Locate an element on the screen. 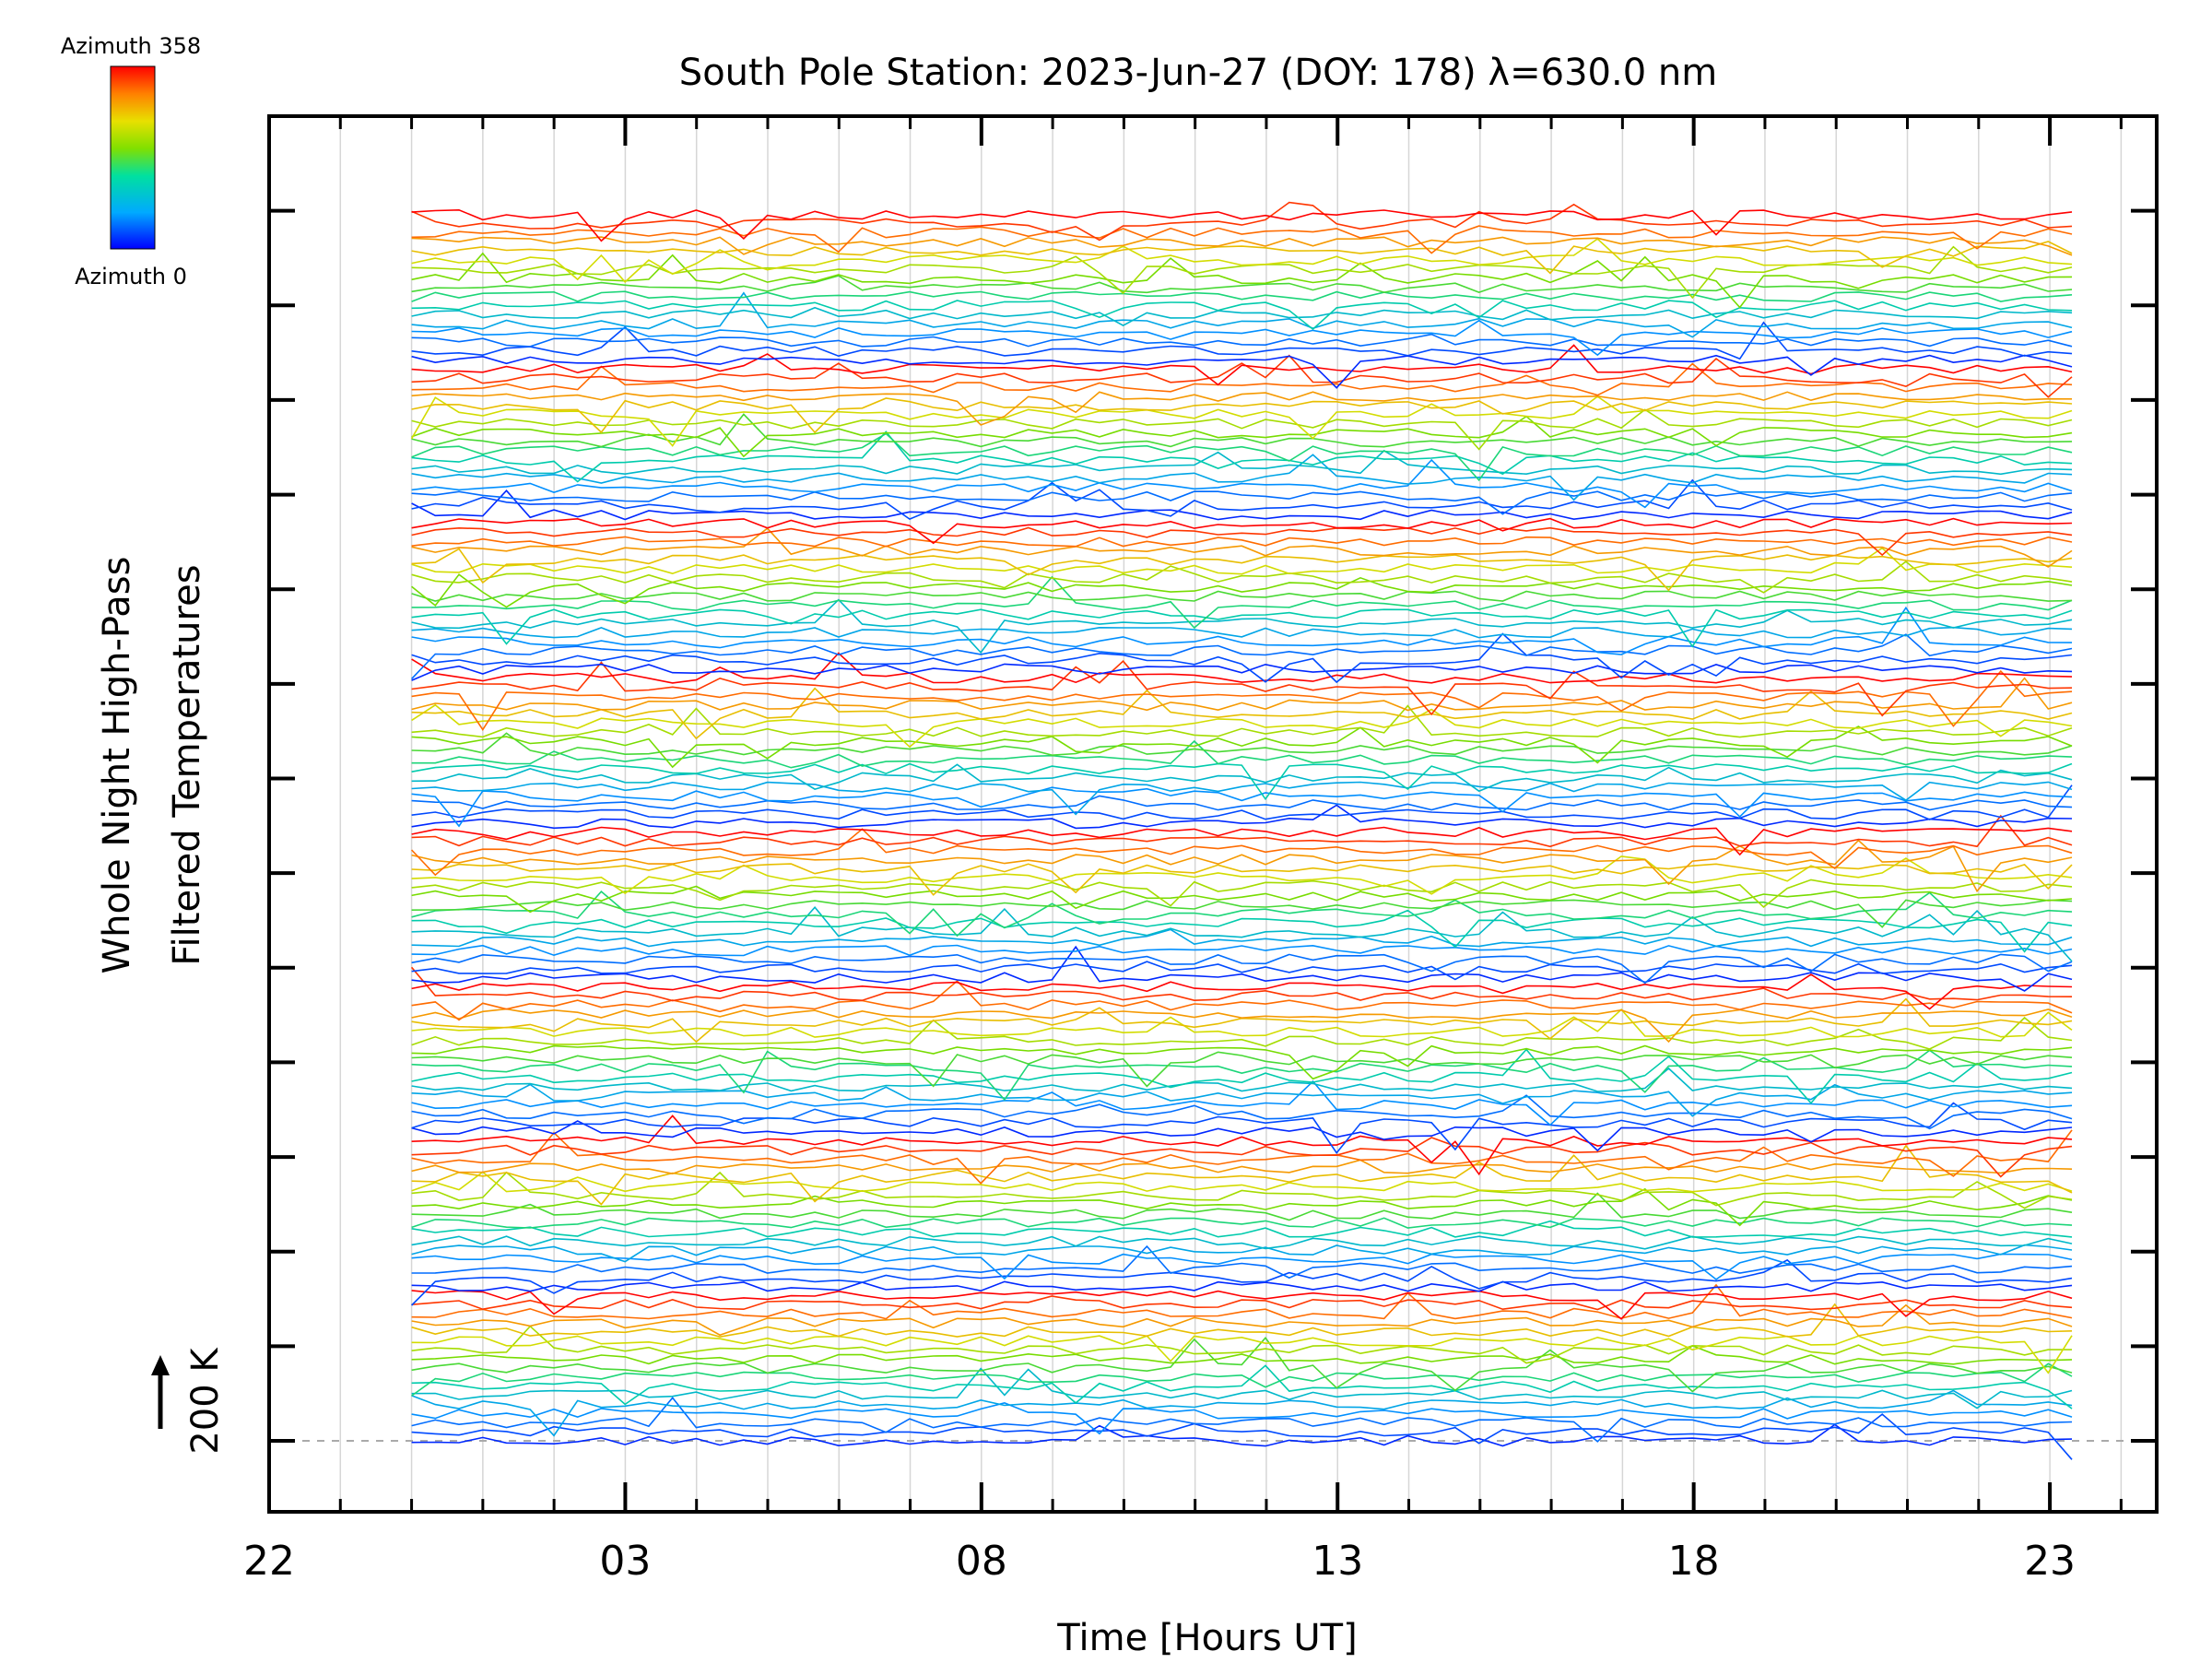 Image resolution: width=2212 pixels, height=1663 pixels. legend-bottom-label: Azimuth 0 is located at coordinates (131, 276).